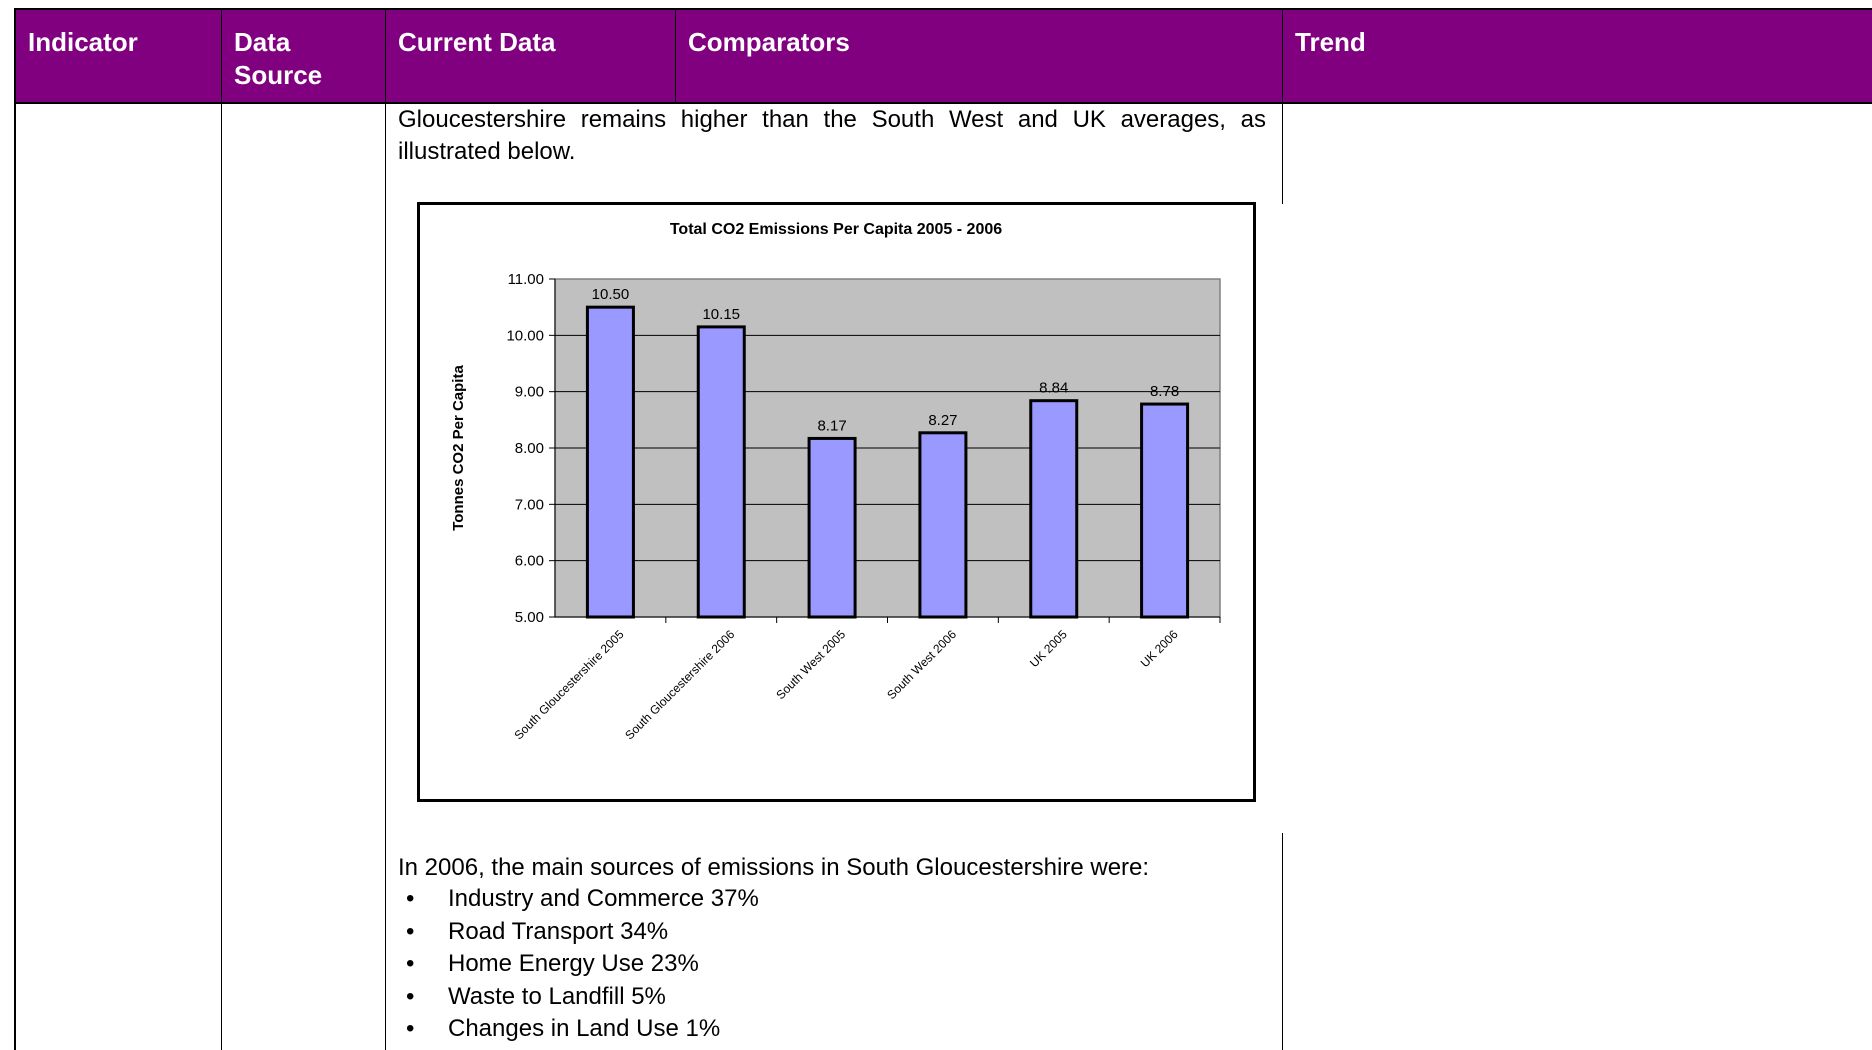  Describe the element at coordinates (1053, 388) in the screenshot. I see `bar-data-label: 8.84` at that location.